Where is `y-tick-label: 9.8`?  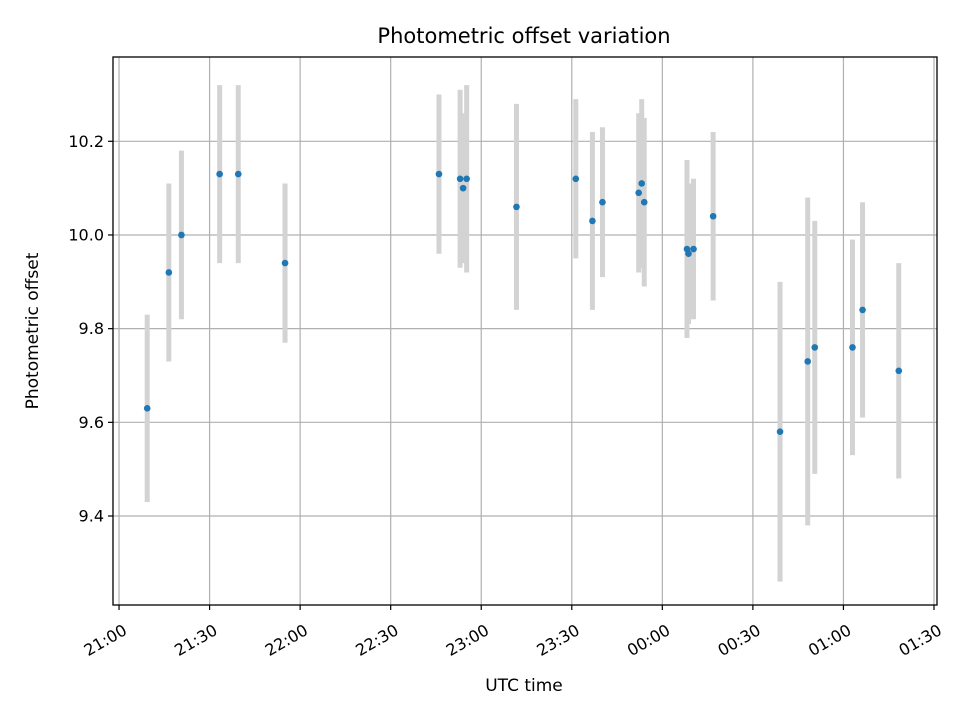
y-tick-label: 9.8 is located at coordinates (91, 328).